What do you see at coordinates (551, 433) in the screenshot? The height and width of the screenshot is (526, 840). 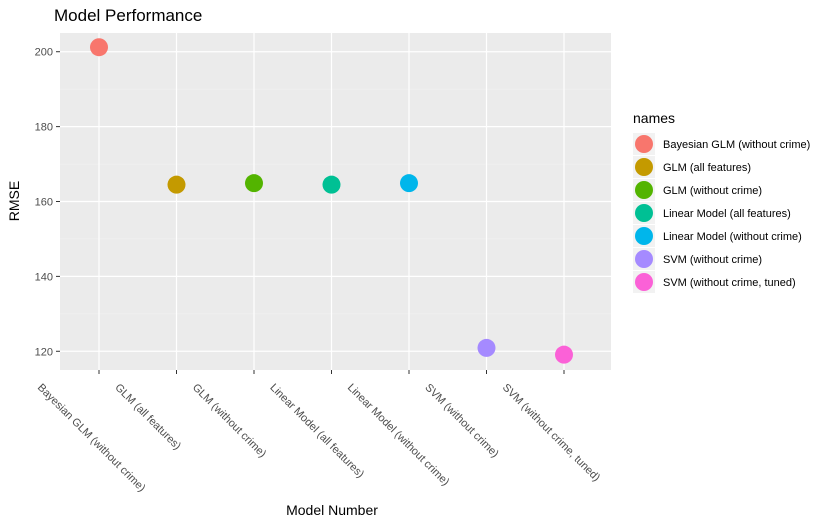 I see `x-tick-label: SVM (without crime, tuned)` at bounding box center [551, 433].